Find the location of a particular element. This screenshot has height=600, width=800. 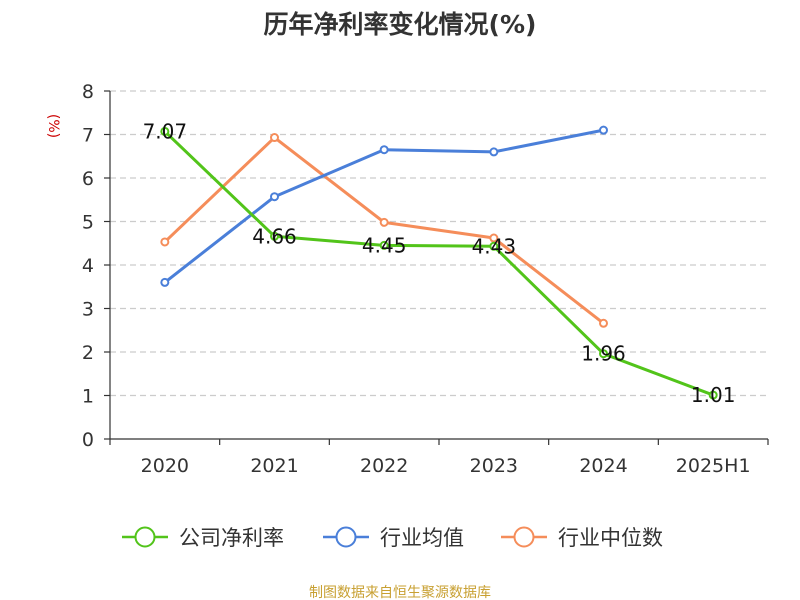

y-axis-unit: (%) is located at coordinates (53, 126).